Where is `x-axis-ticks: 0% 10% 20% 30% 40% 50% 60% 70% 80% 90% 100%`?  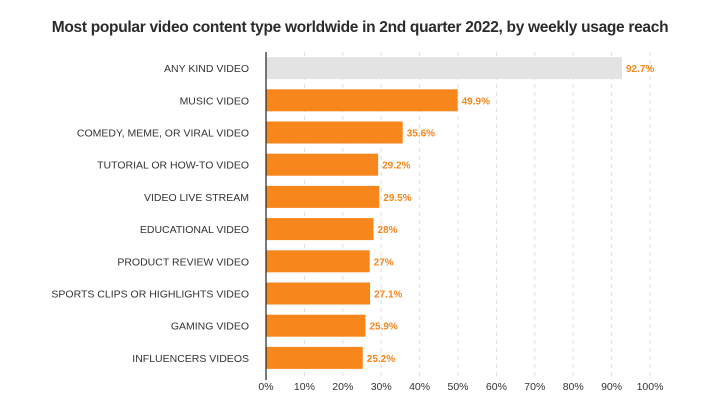 x-axis-ticks: 0% 10% 20% 30% 40% 50% 60% 70% 80% 90% 100% is located at coordinates (460, 387).